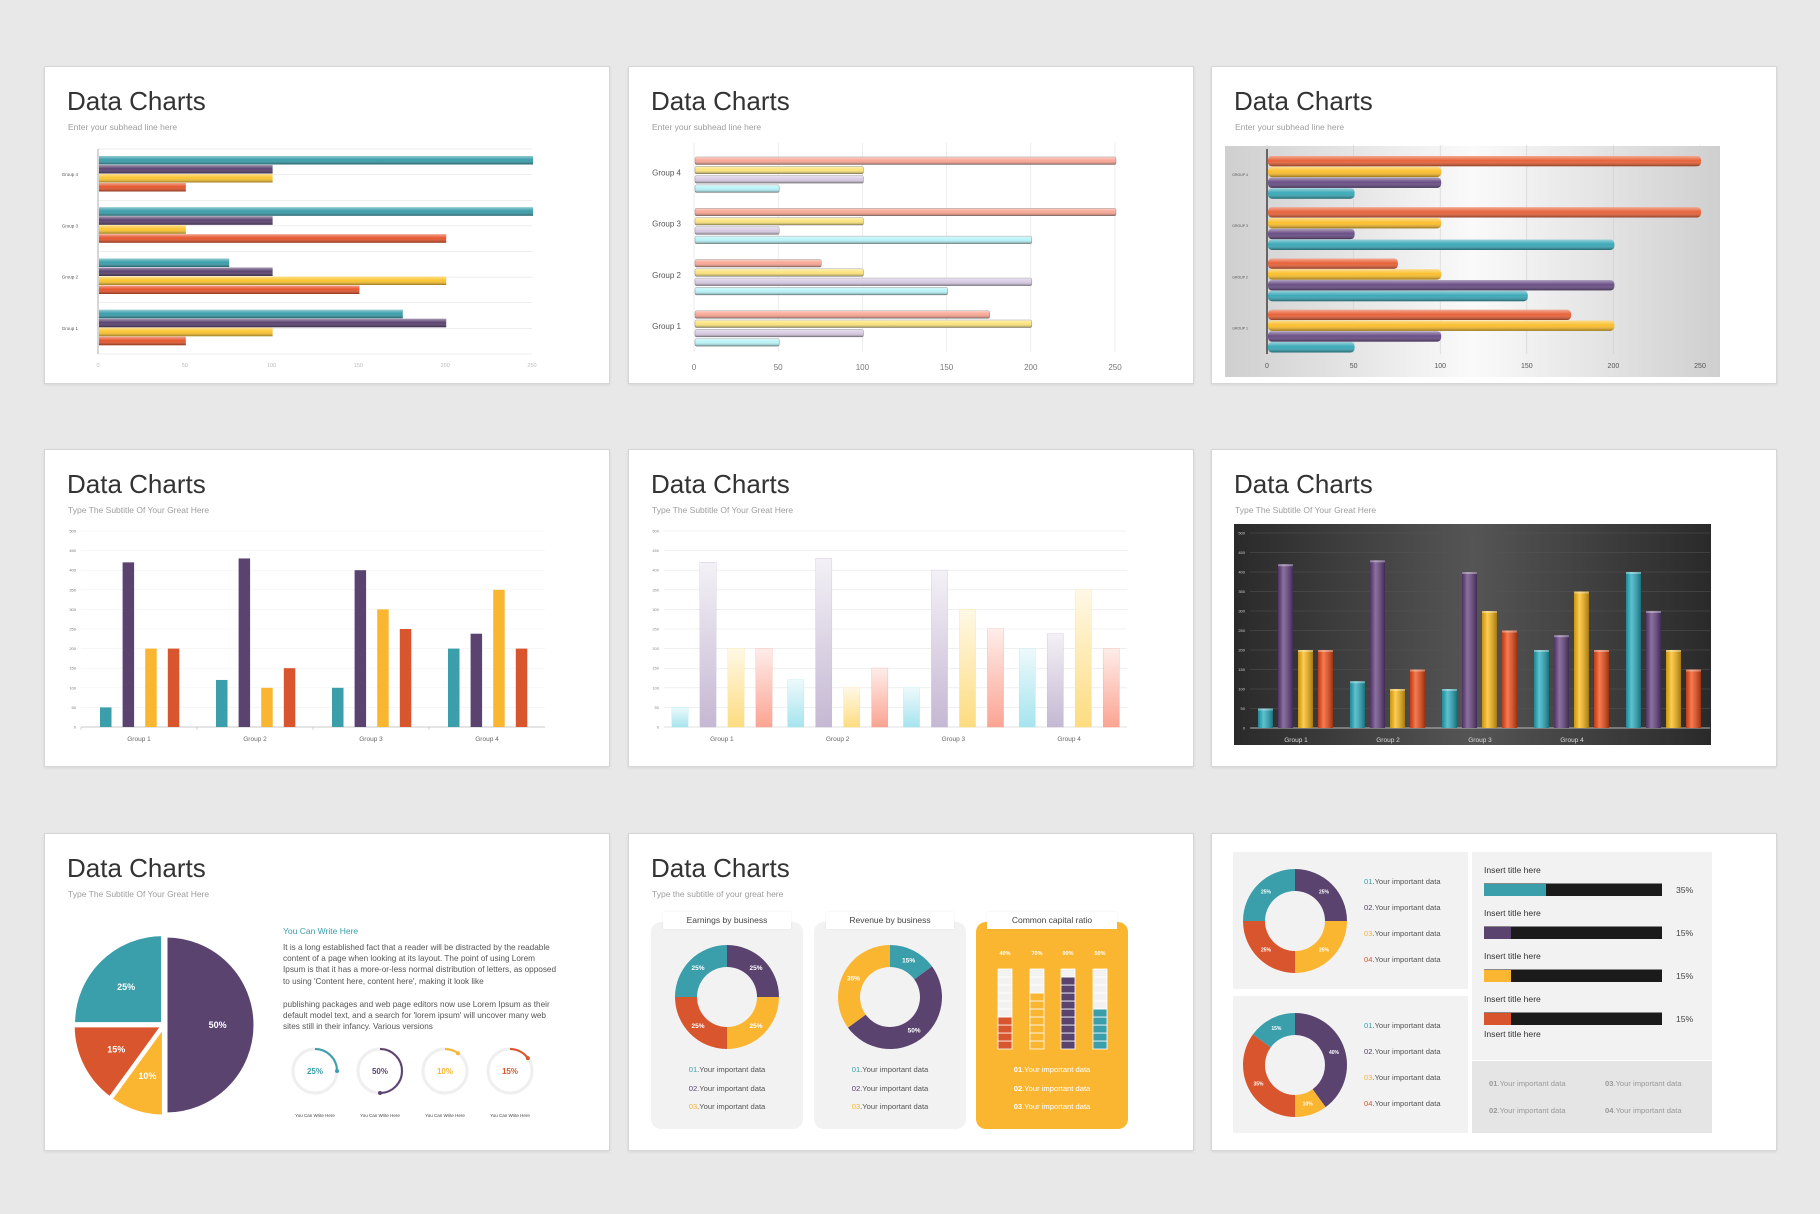 Image resolution: width=1820 pixels, height=1214 pixels. I want to click on ring-caption: You Can Write Here, so click(510, 1115).